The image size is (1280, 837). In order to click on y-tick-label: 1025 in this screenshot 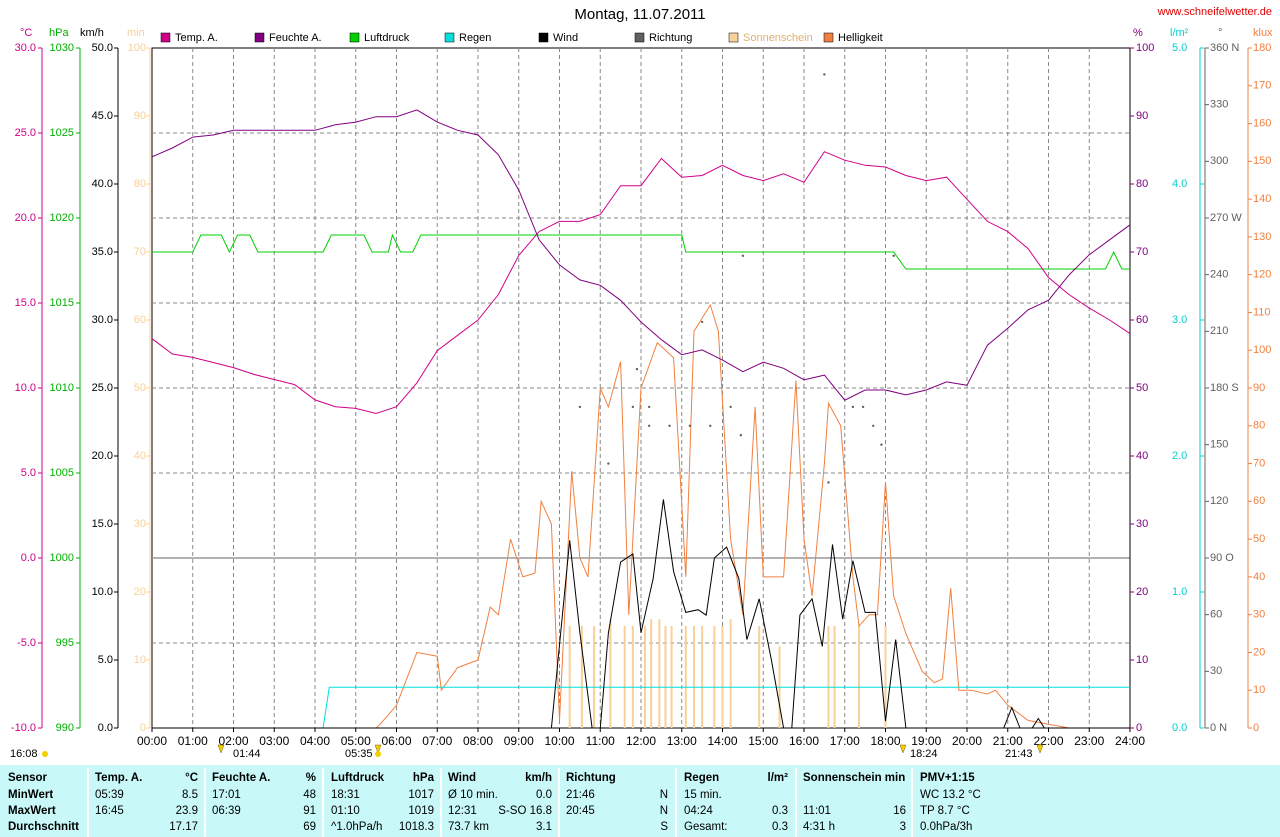, I will do `click(62, 133)`.